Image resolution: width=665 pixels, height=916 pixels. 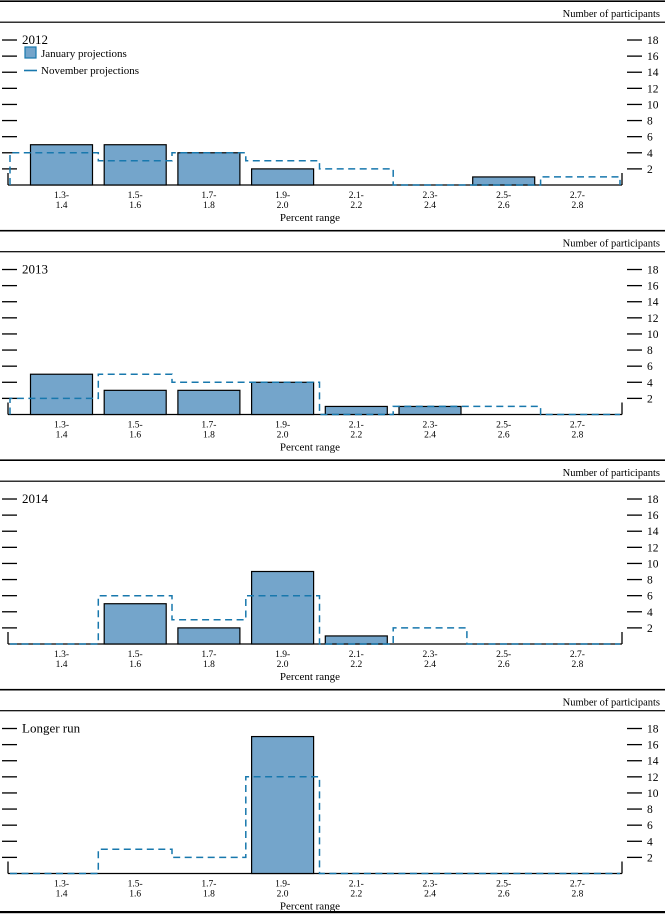 I want to click on bar-january-2.5-2.6, so click(x=504, y=181).